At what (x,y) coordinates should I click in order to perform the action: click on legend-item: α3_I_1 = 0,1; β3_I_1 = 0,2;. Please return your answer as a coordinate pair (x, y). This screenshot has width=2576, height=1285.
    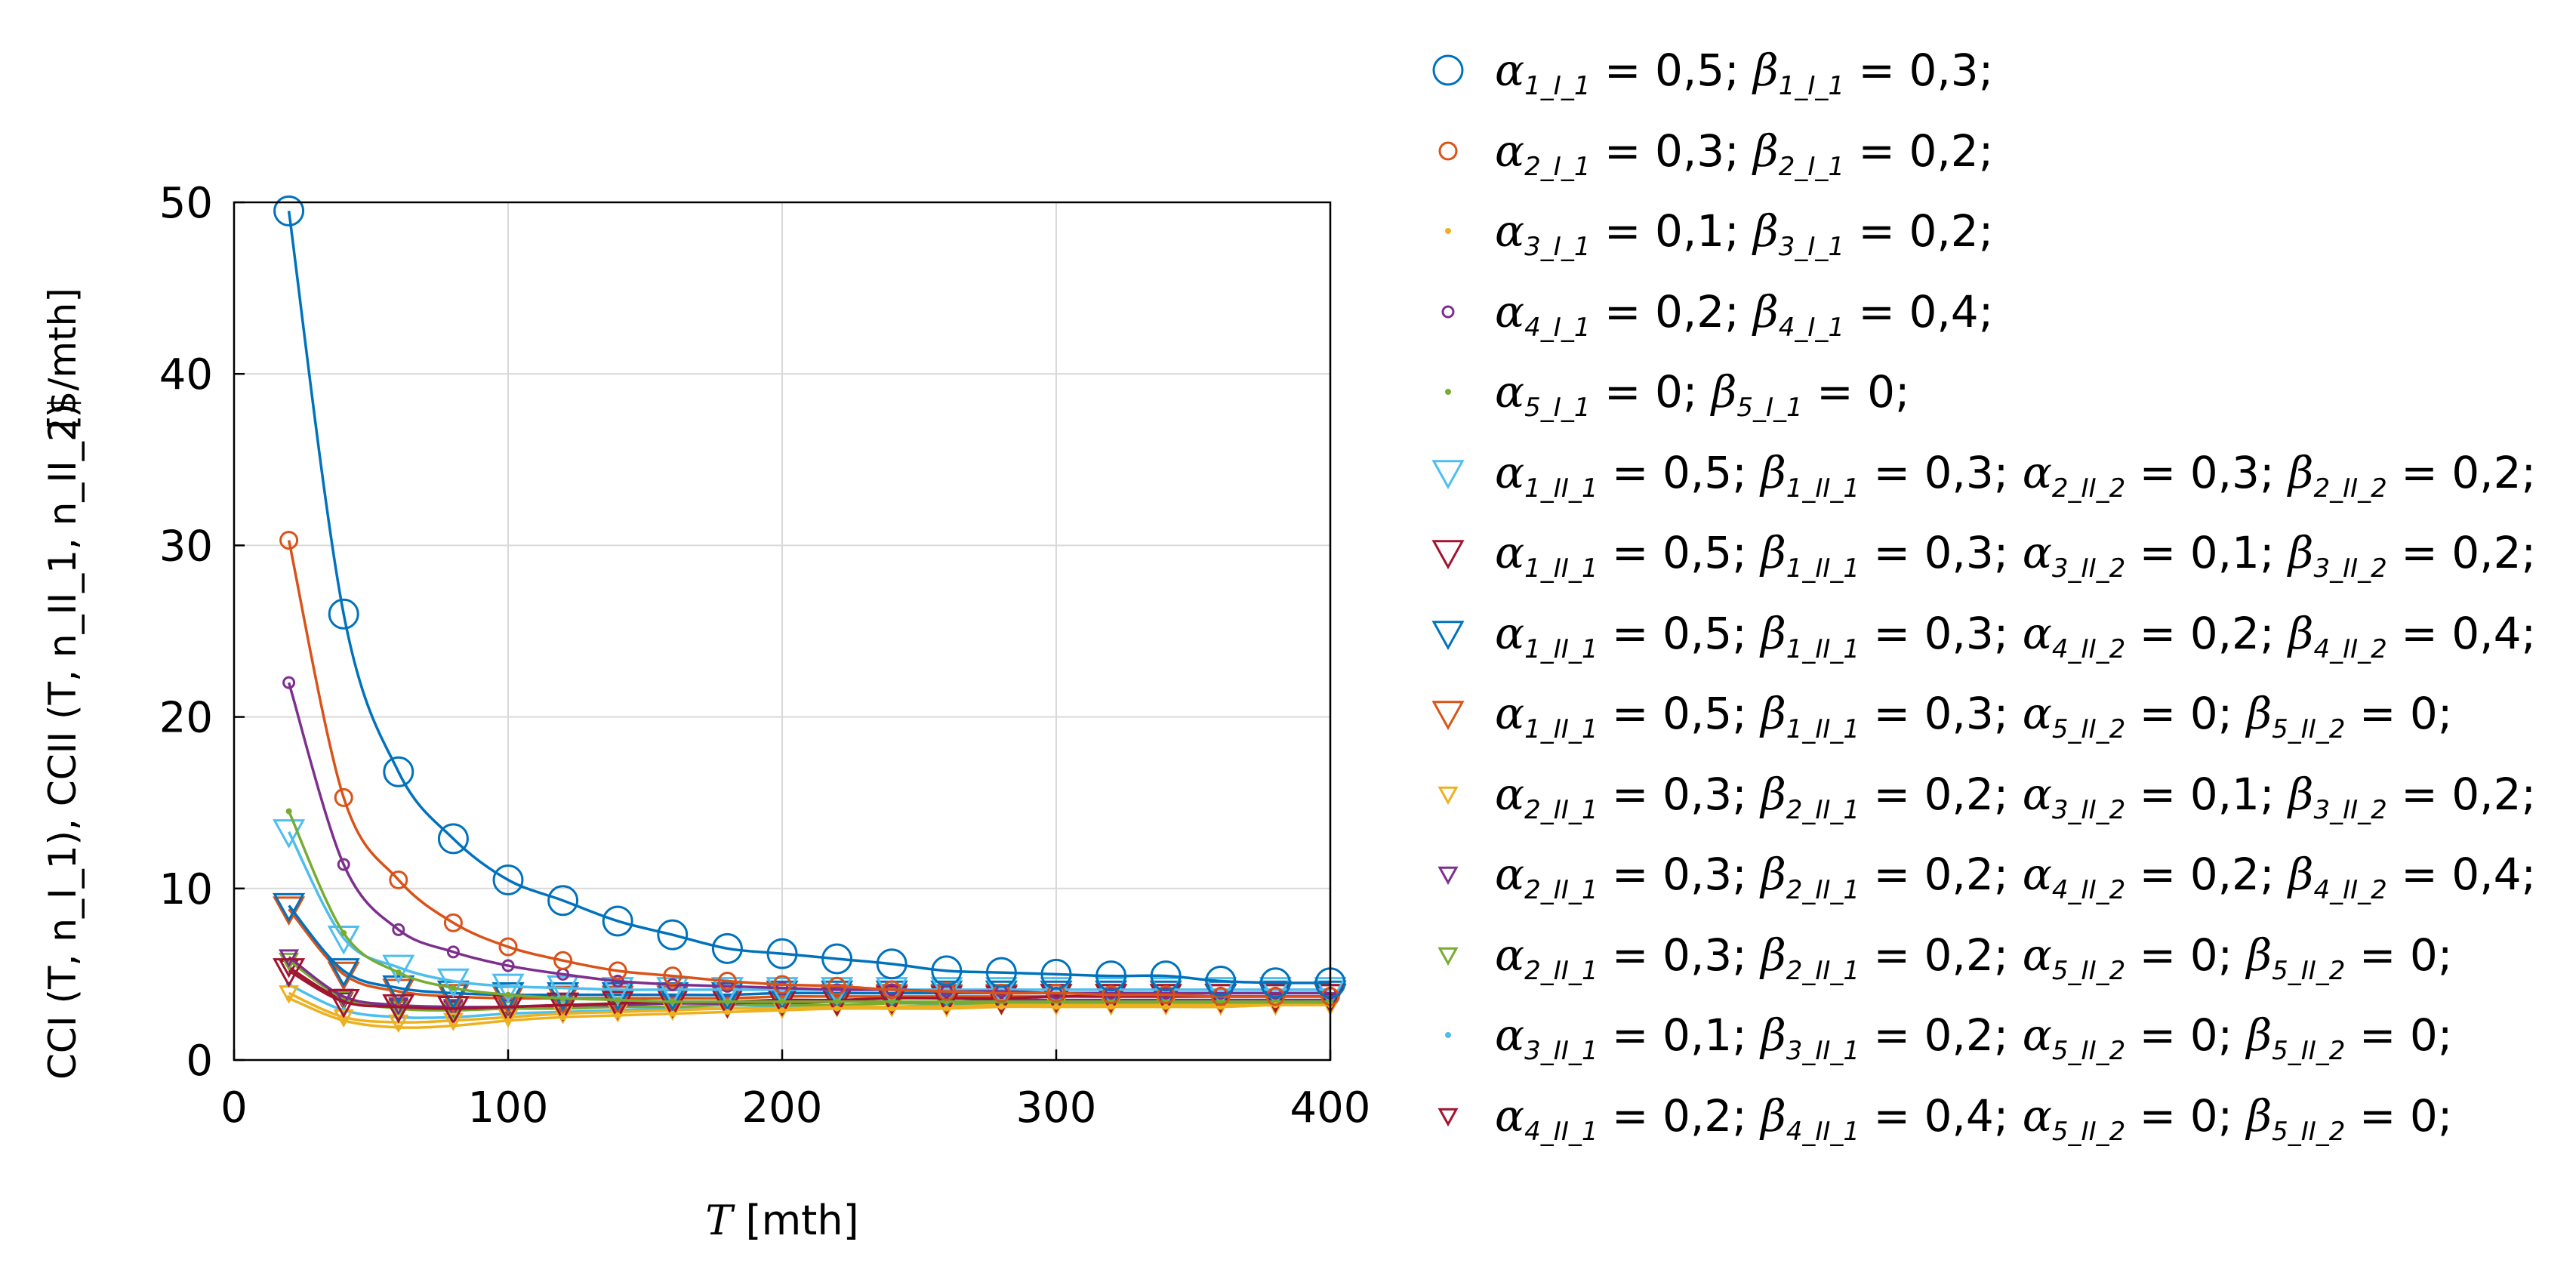
    Looking at the image, I should click on (1997, 231).